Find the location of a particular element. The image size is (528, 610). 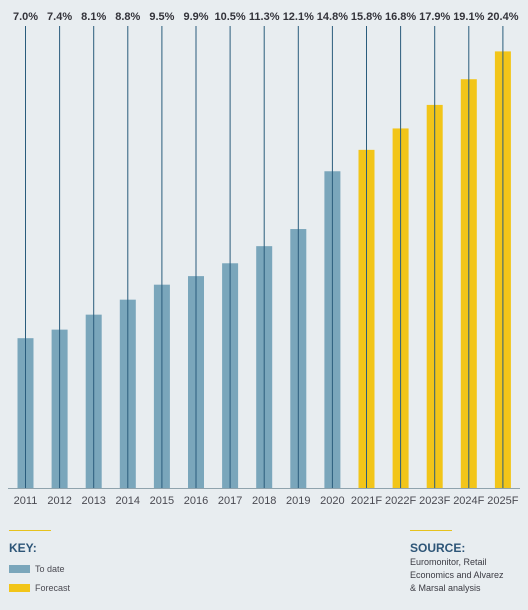

value-label-2024F: 19.1% is located at coordinates (468, 17).